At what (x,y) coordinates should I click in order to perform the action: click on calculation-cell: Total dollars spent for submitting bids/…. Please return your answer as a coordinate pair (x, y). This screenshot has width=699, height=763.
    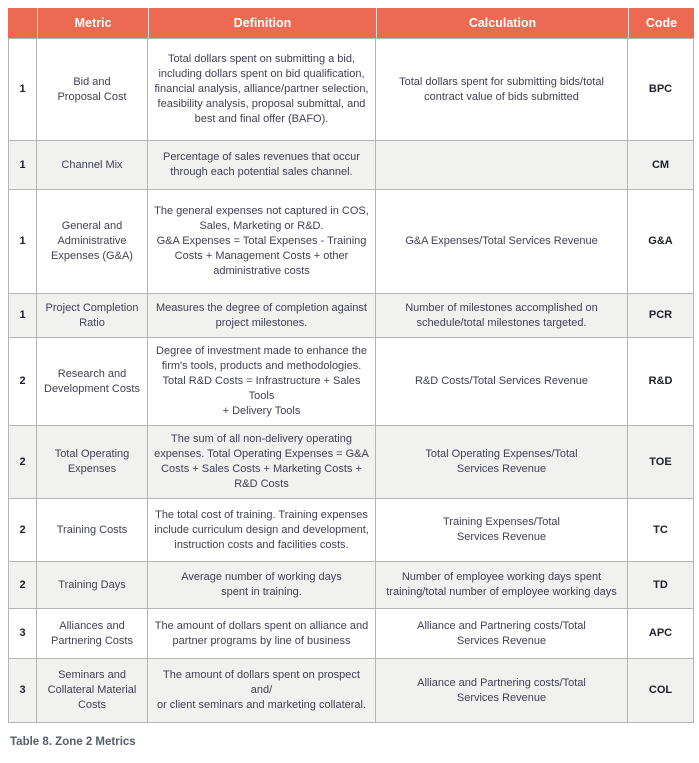
    Looking at the image, I should click on (502, 89).